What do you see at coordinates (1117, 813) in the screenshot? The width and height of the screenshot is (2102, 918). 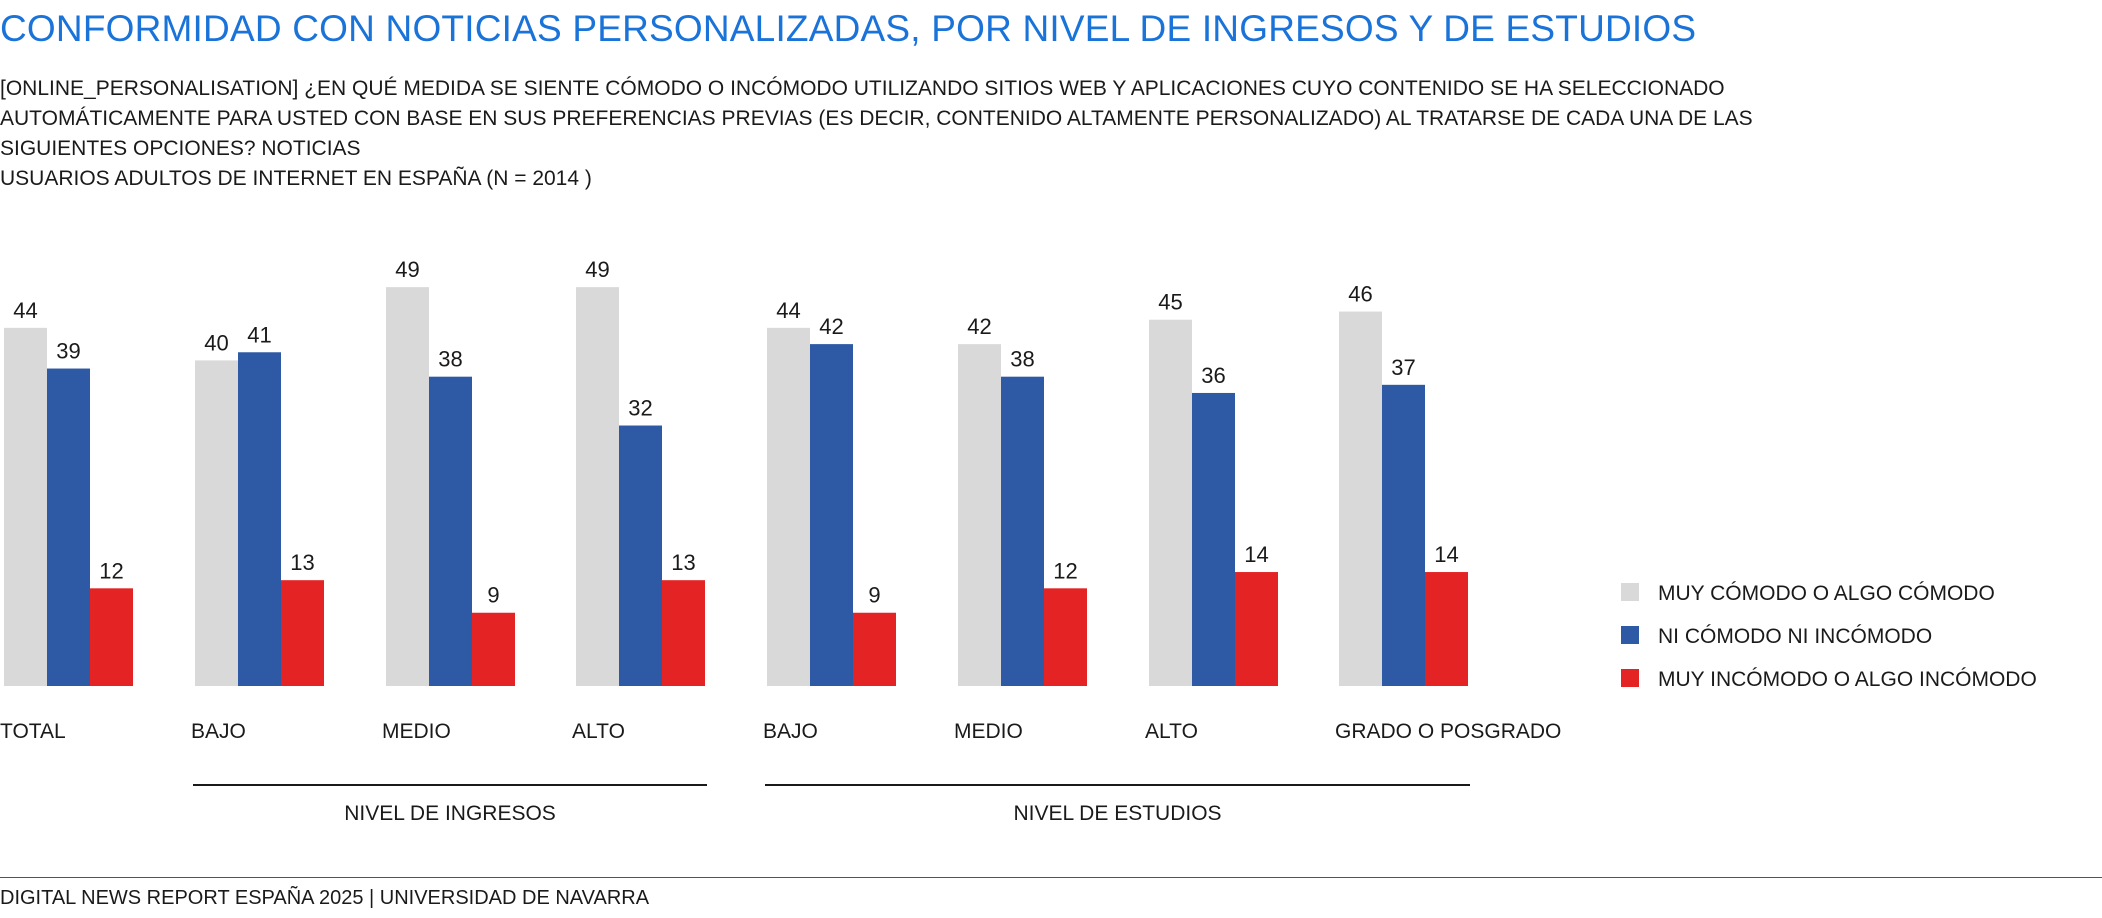 I see `group-label: NIVEL DE ESTUDIOS` at bounding box center [1117, 813].